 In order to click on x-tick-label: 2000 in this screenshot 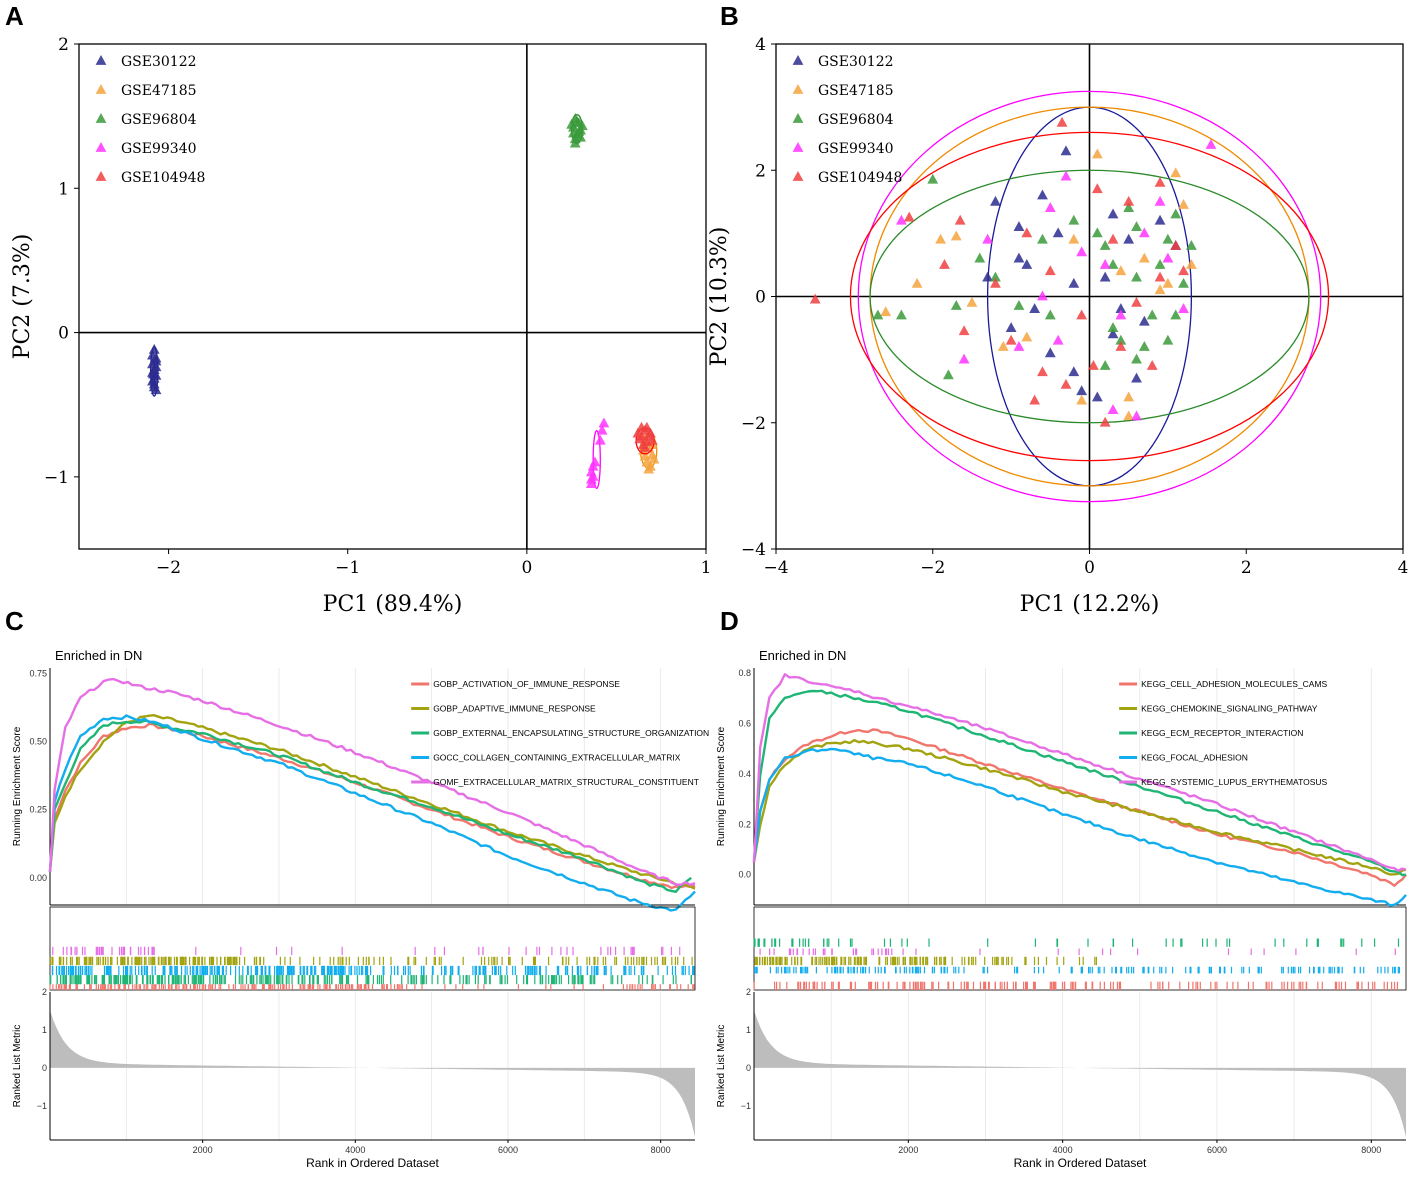, I will do `click(203, 1150)`.